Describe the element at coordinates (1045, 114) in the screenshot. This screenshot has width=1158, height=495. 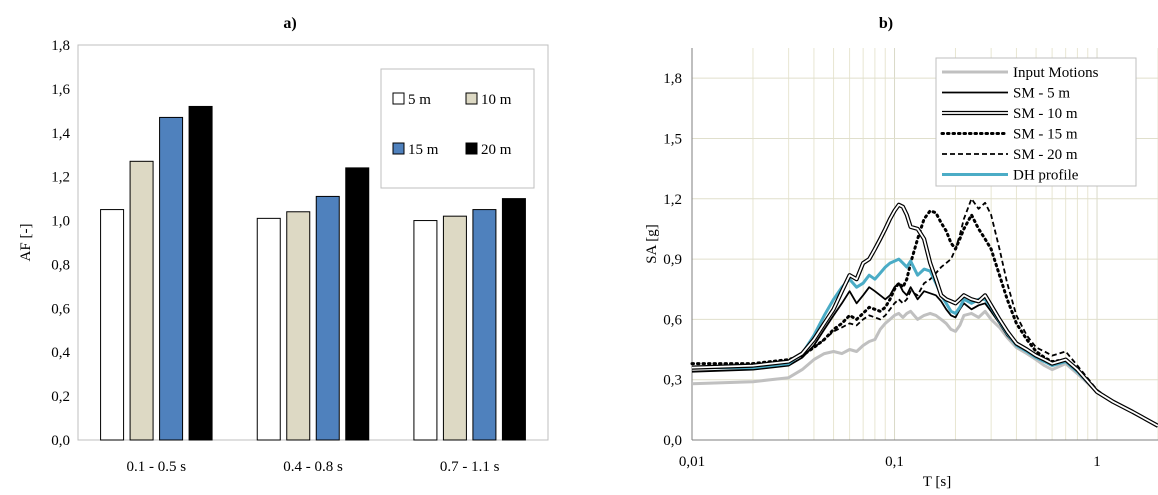
I see `legend-label: SM - 10 m` at that location.